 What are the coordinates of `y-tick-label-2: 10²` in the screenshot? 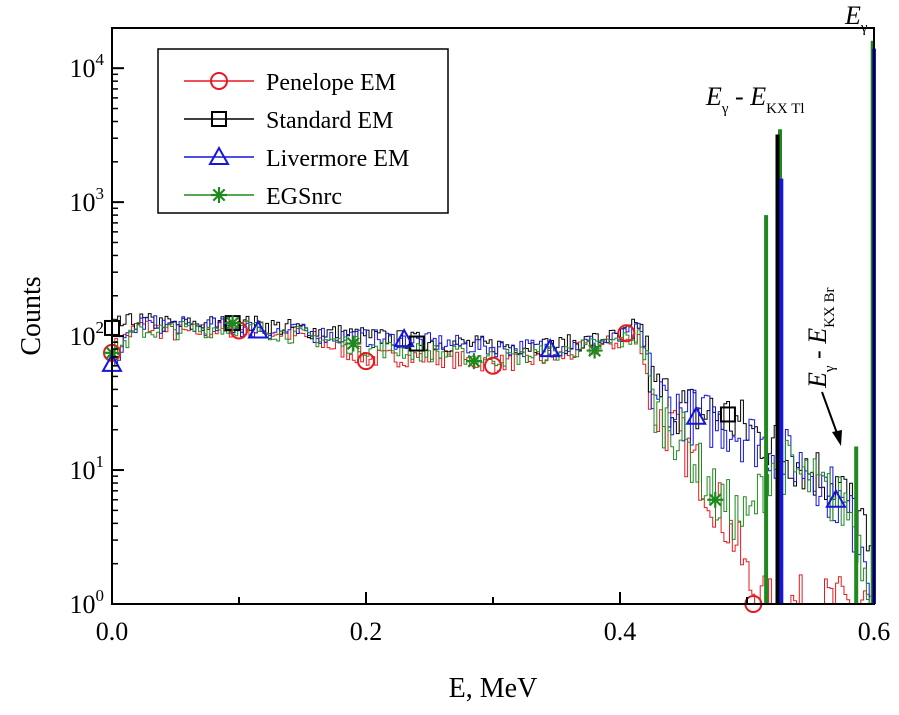 It's located at (87, 334).